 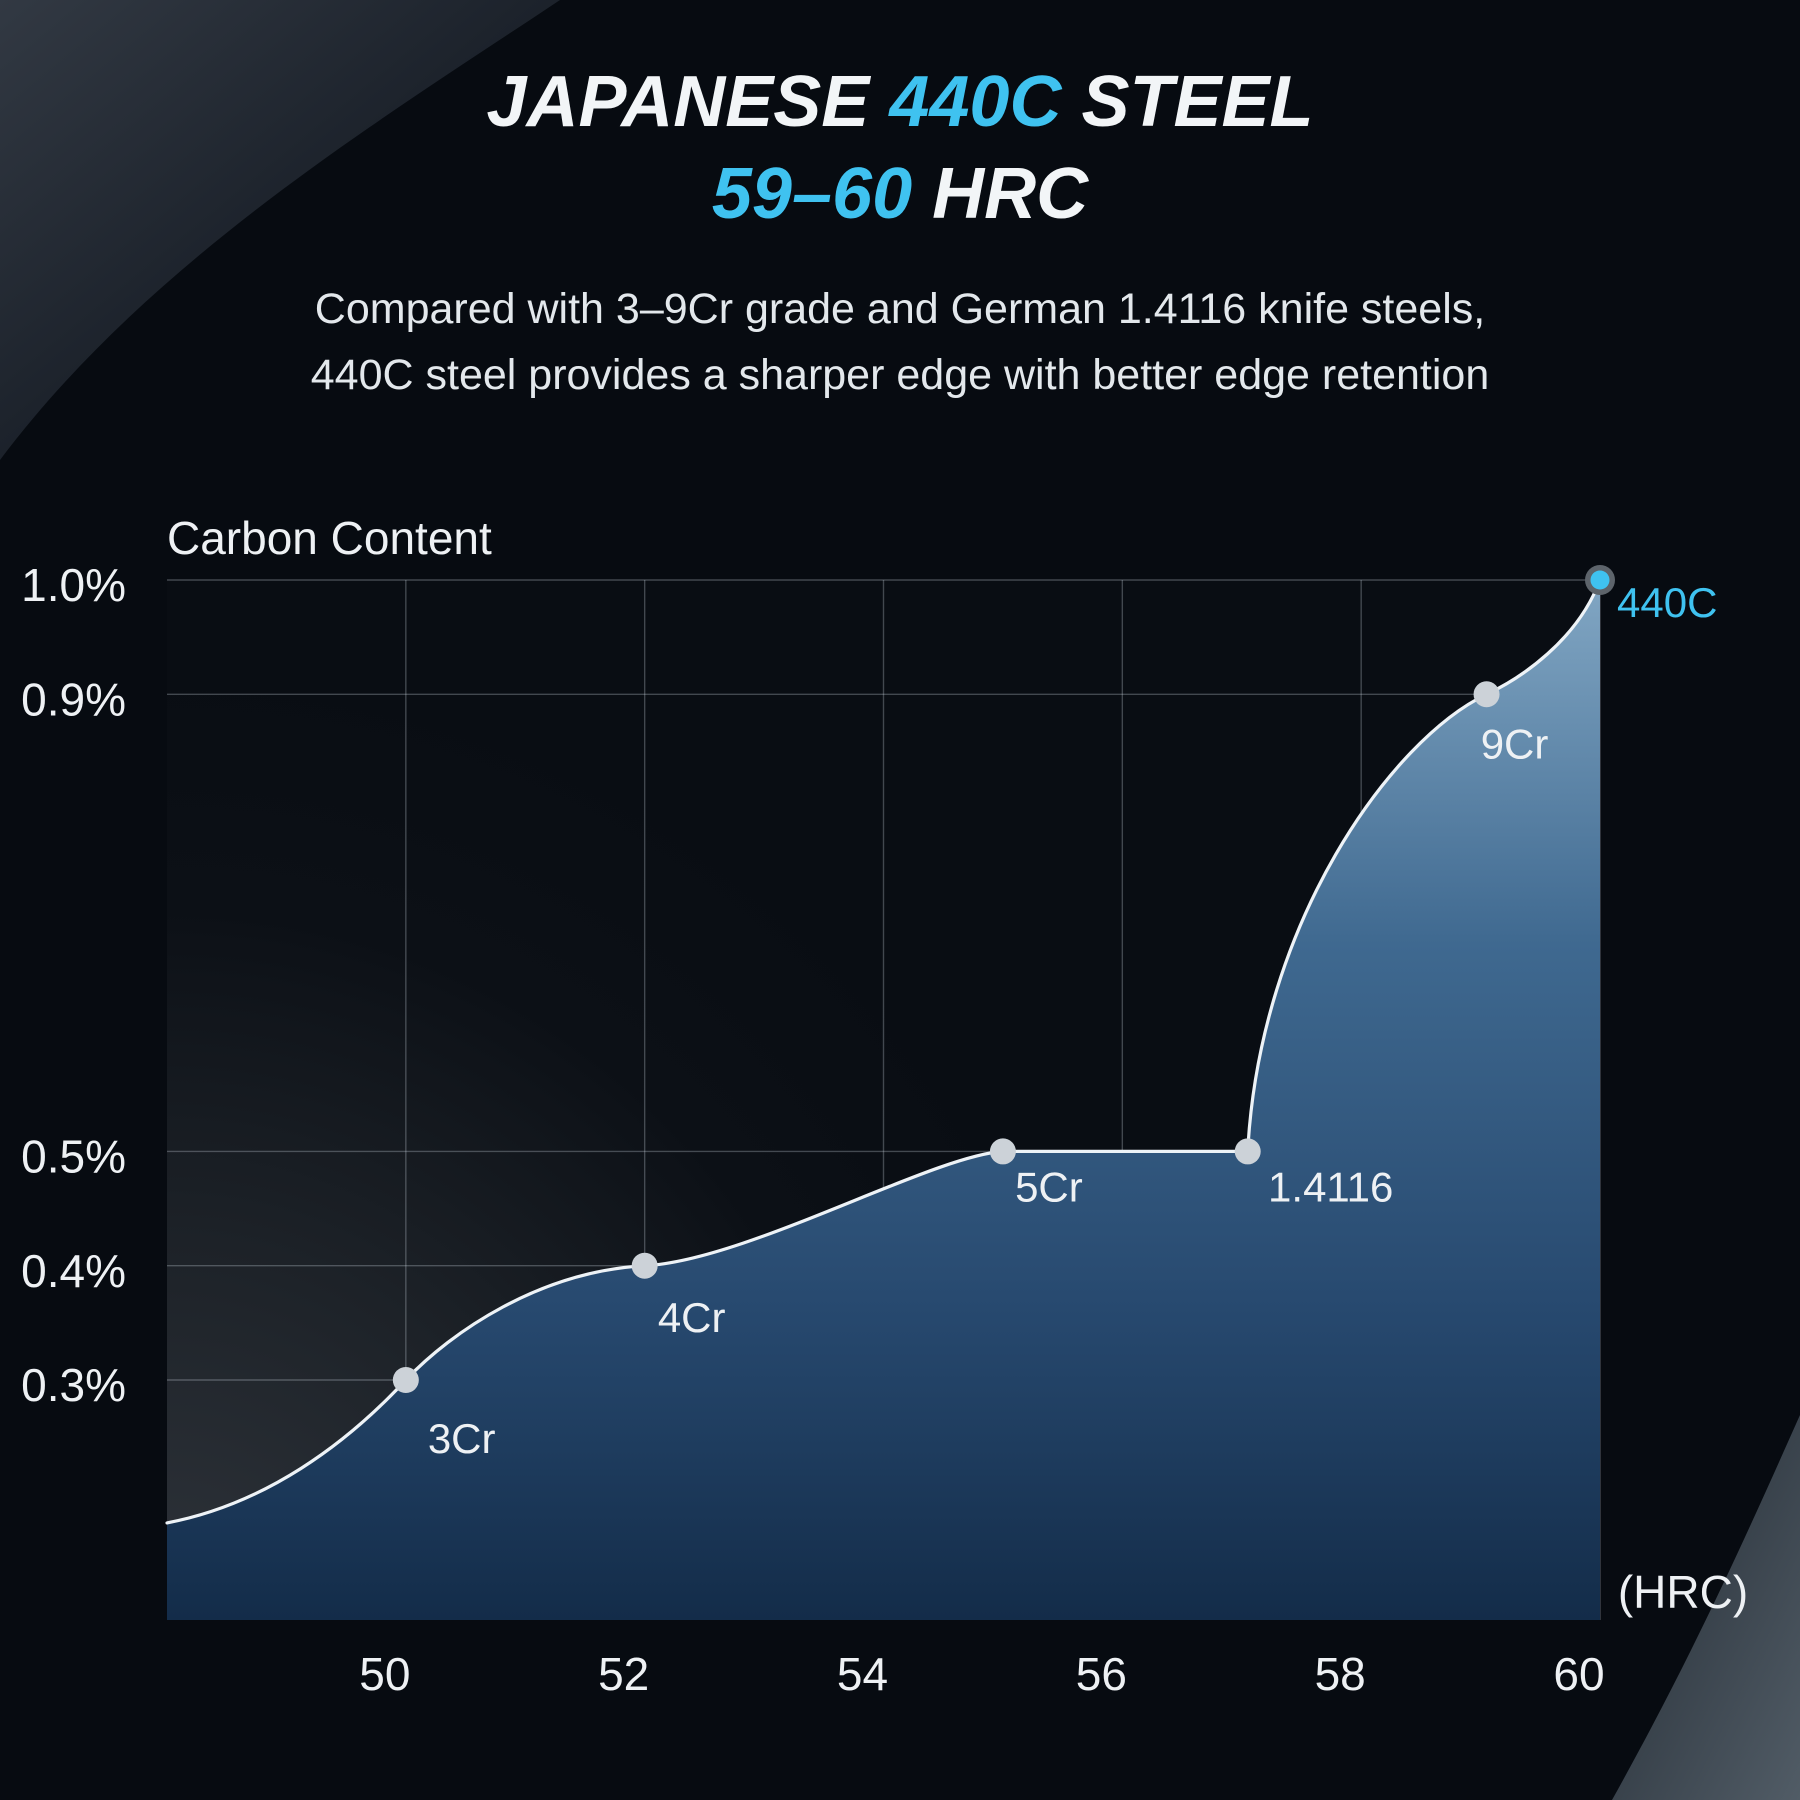 I want to click on data-point-440C, so click(x=1600, y=580).